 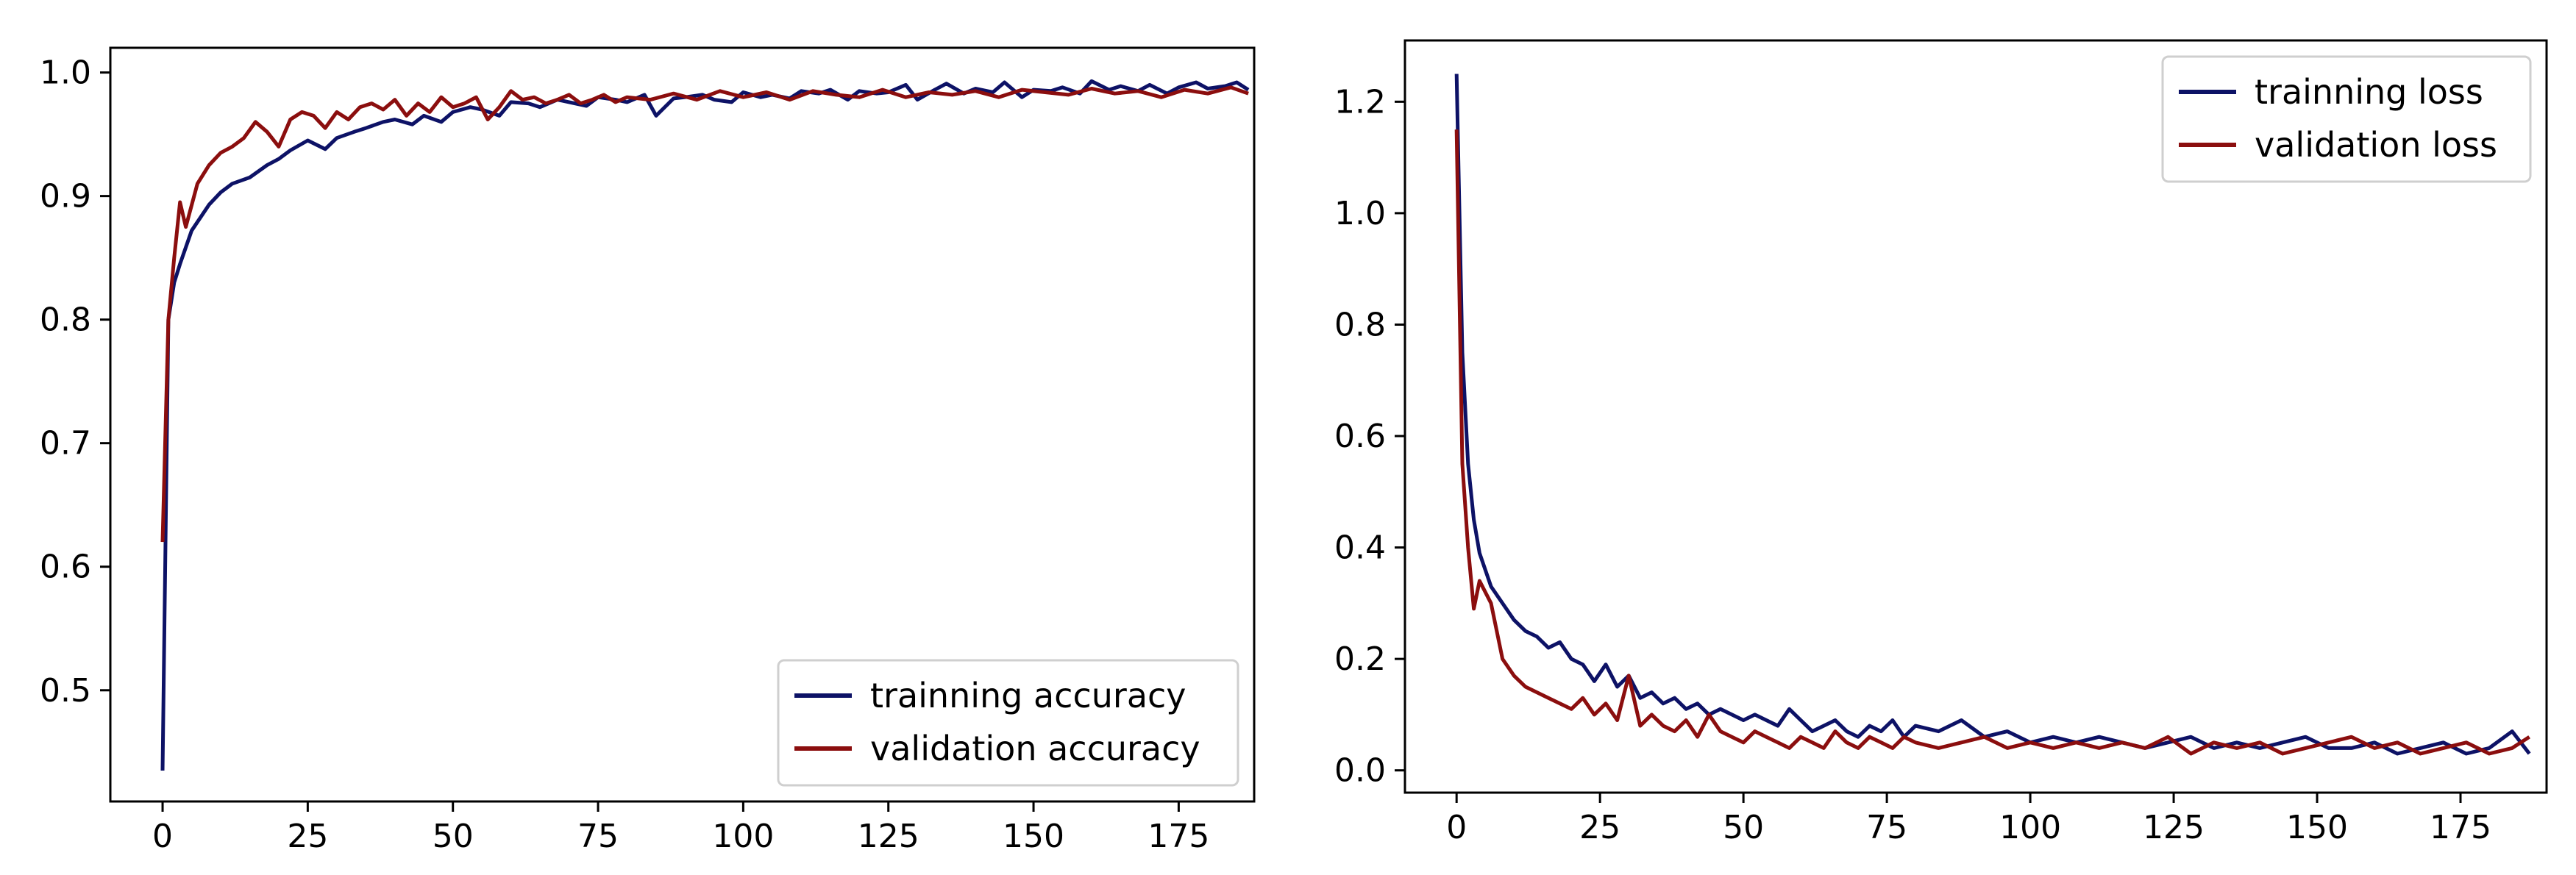 What do you see at coordinates (1360, 659) in the screenshot?
I see `y-tick-label: 0.2` at bounding box center [1360, 659].